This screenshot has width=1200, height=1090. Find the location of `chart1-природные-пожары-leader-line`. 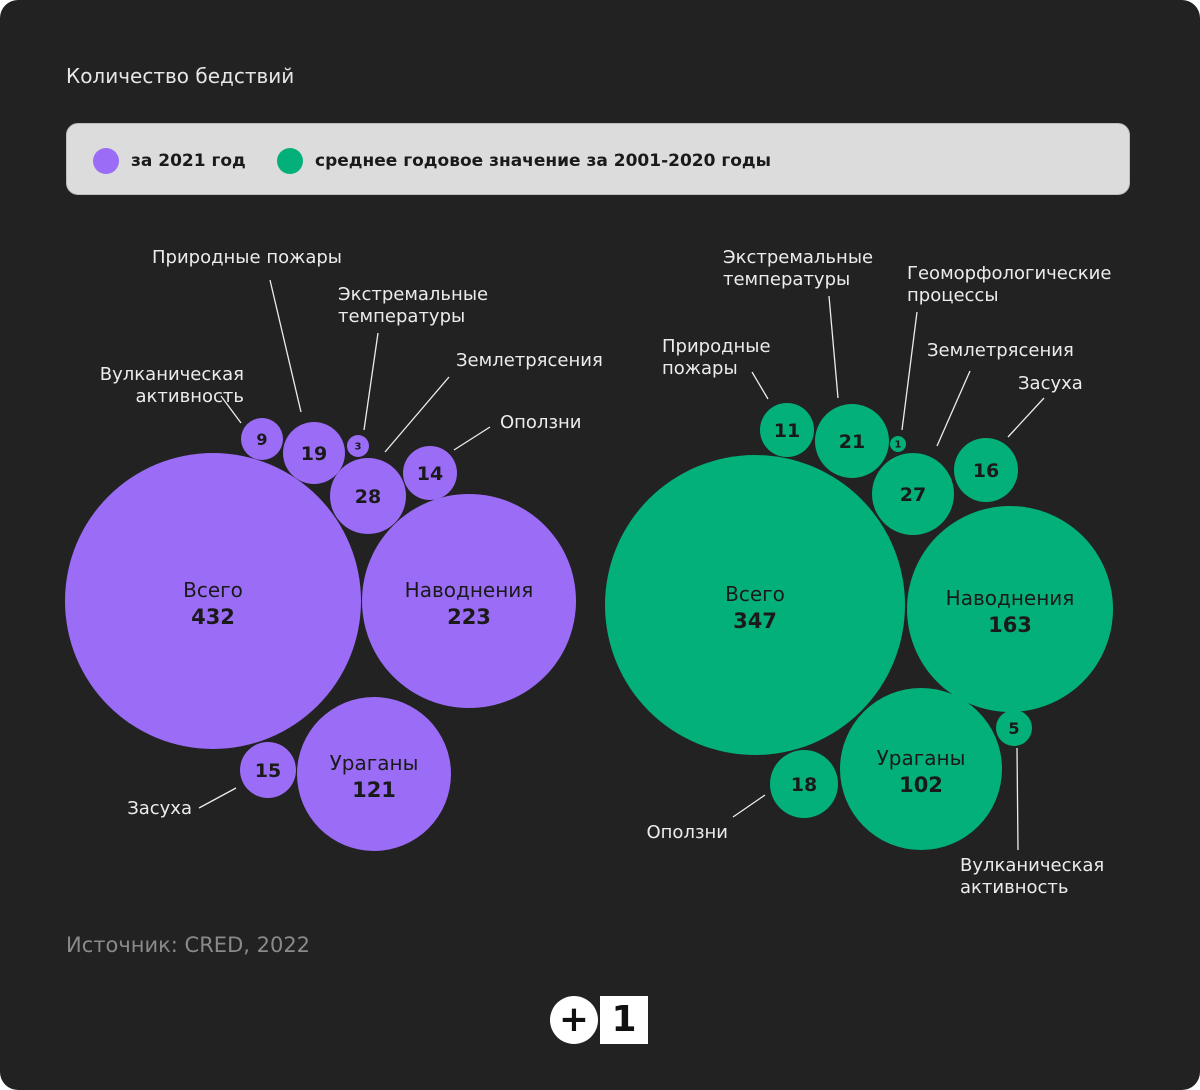

chart1-природные-пожары-leader-line is located at coordinates (285, 346).